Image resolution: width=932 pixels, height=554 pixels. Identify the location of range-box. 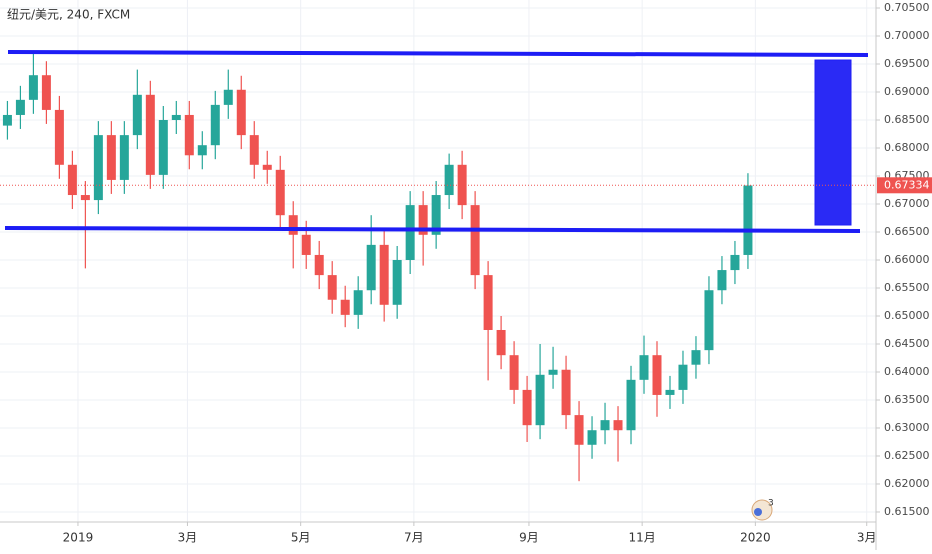
(833, 142).